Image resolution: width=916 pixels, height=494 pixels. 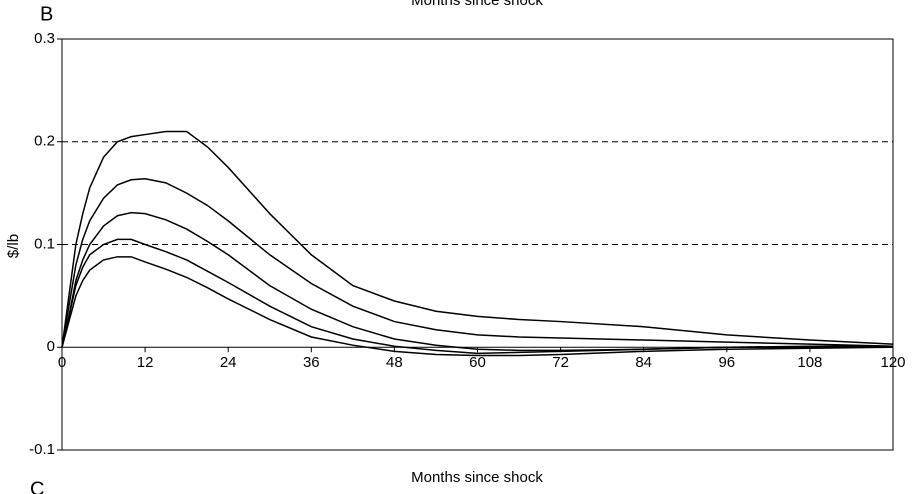 I want to click on y-tick-label: 0.1, so click(x=44, y=243).